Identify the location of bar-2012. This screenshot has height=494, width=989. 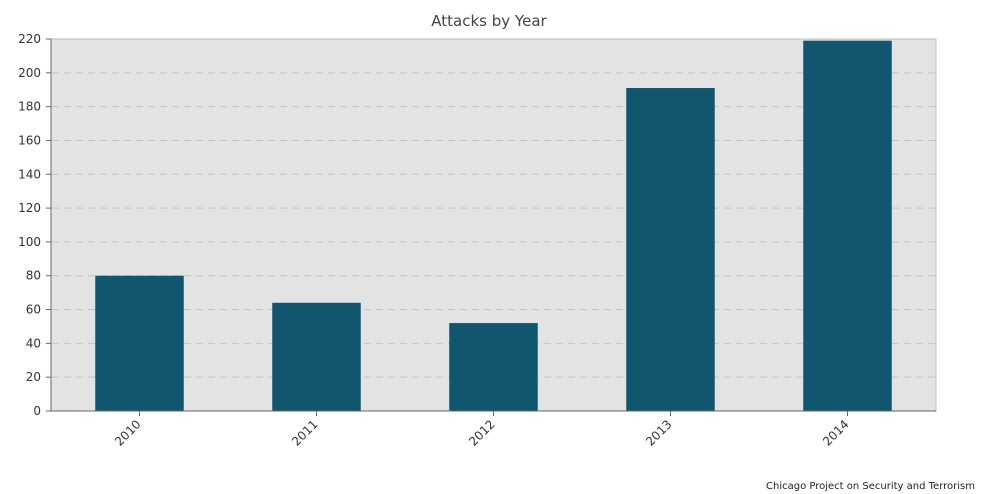
(493, 367).